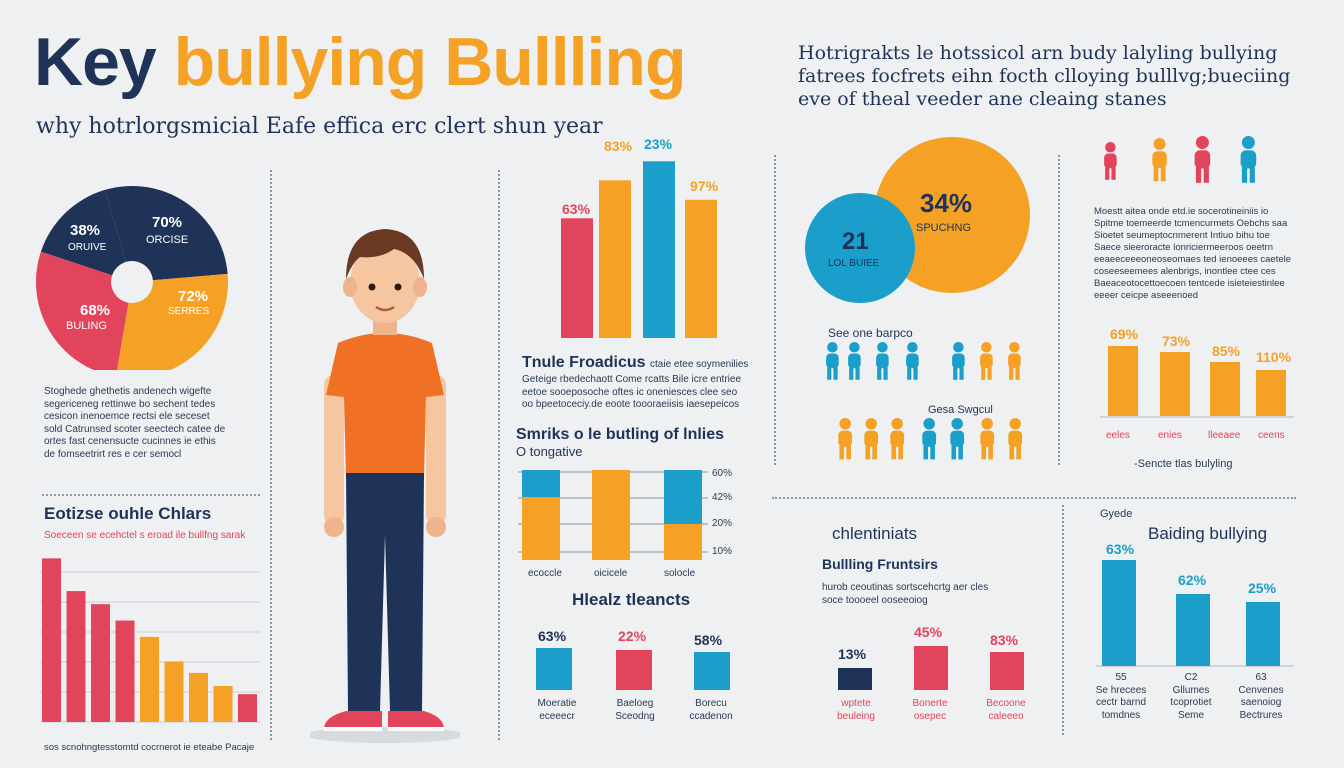  Describe the element at coordinates (1118, 435) in the screenshot. I see `x-label: eeles` at that location.